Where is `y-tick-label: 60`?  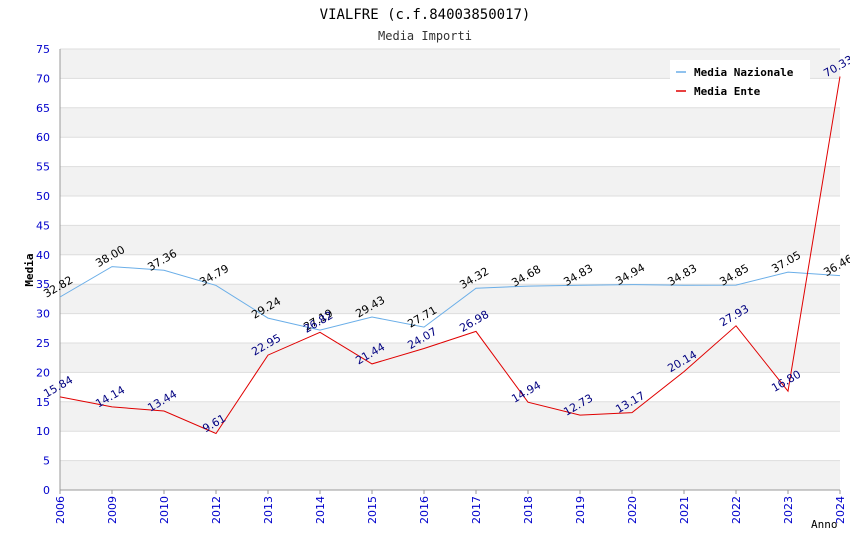 y-tick-label: 60 is located at coordinates (43, 137).